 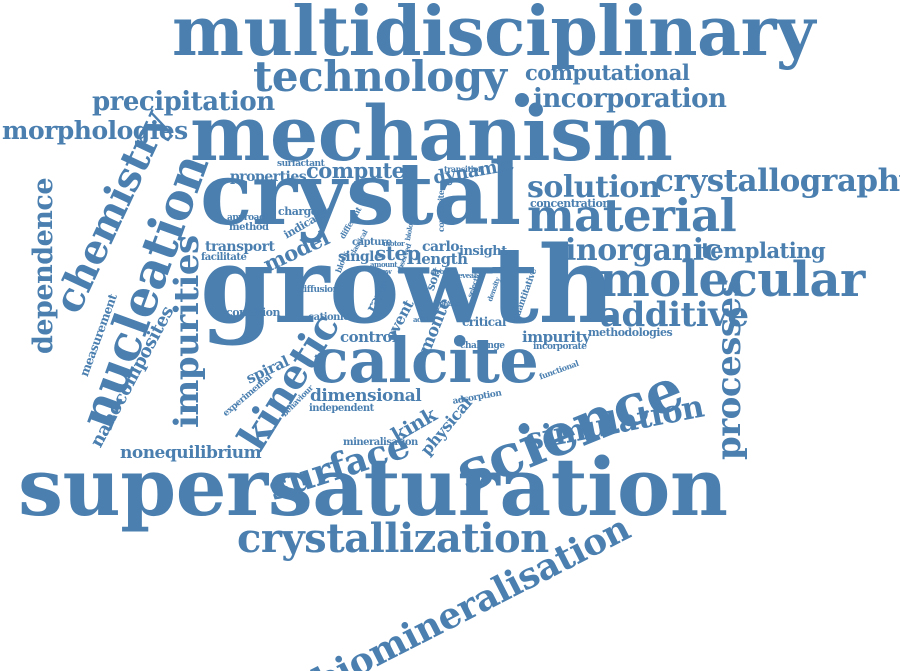 I want to click on word-processes: processes, so click(x=729, y=369).